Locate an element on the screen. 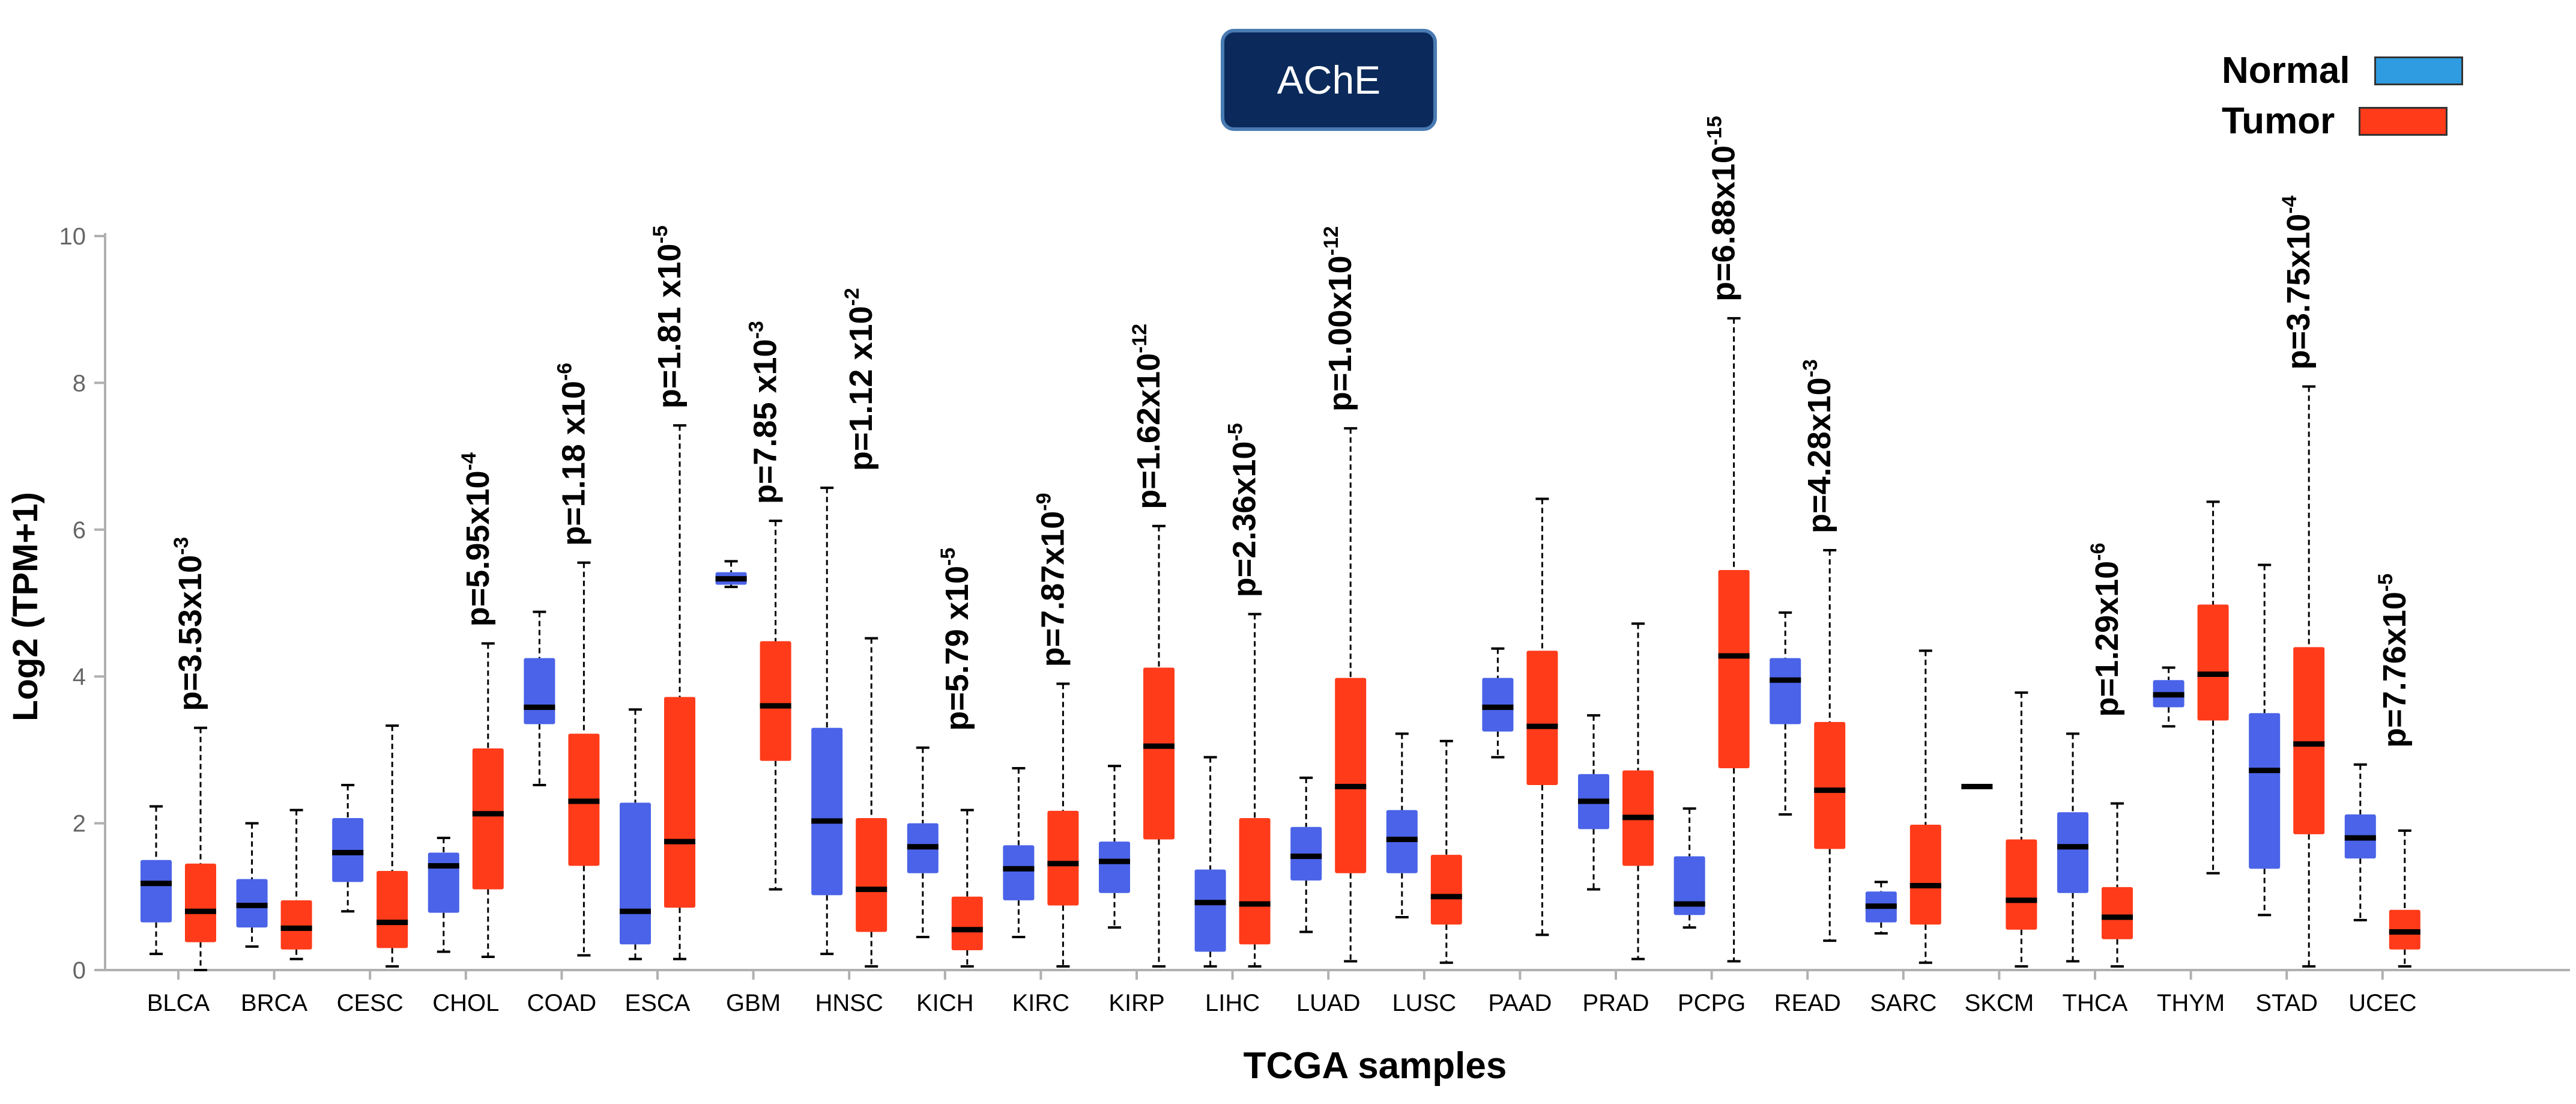 Image resolution: width=2576 pixels, height=1104 pixels. x-tick-label: ESCA is located at coordinates (658, 1003).